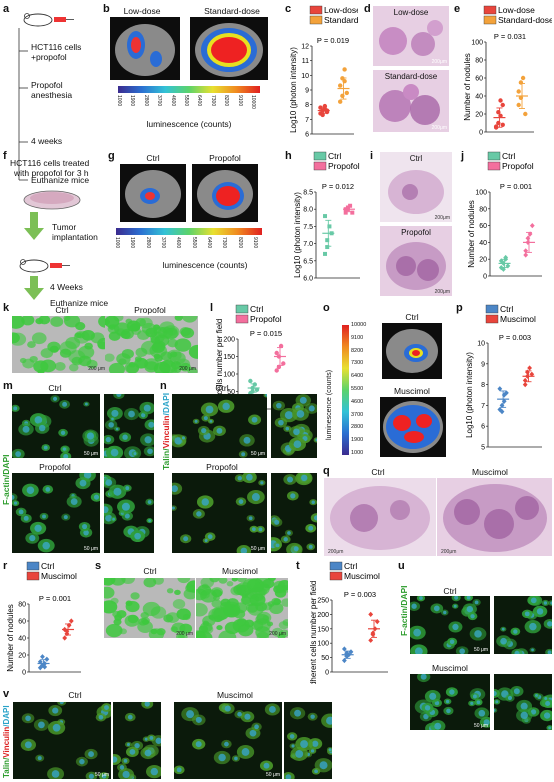 The width and height of the screenshot is (554, 782). I want to click on y-tick-label: 40, so click(22, 639).